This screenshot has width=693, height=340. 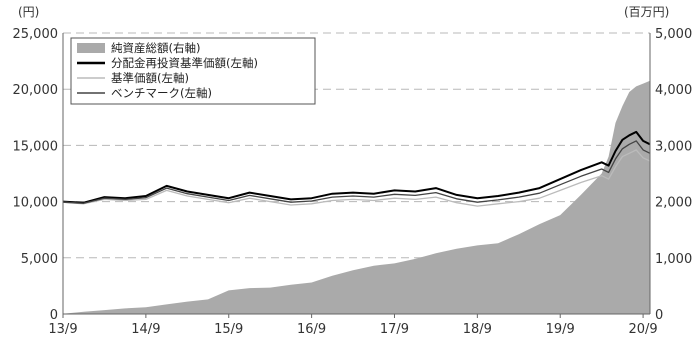 I want to click on left-tick-label: 5,000, so click(x=39, y=259).